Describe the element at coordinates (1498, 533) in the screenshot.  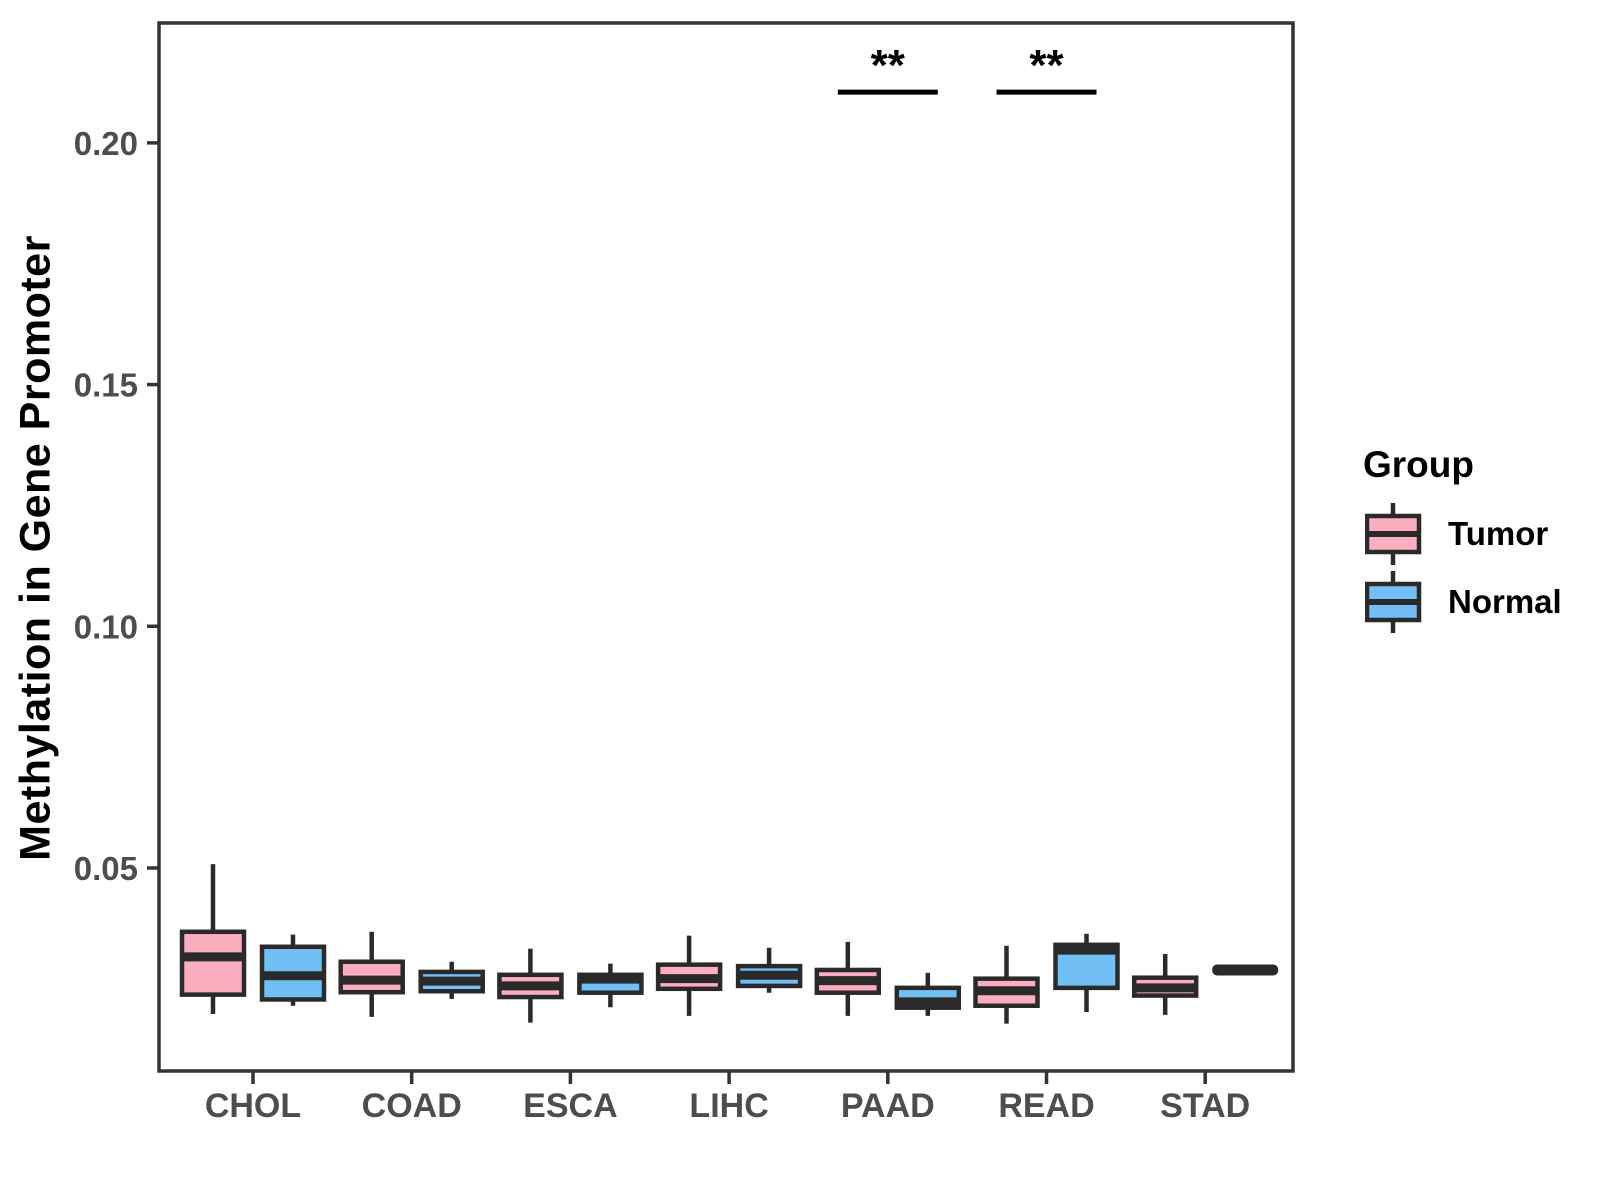
I see `legend-label-tumor: Tumor` at that location.